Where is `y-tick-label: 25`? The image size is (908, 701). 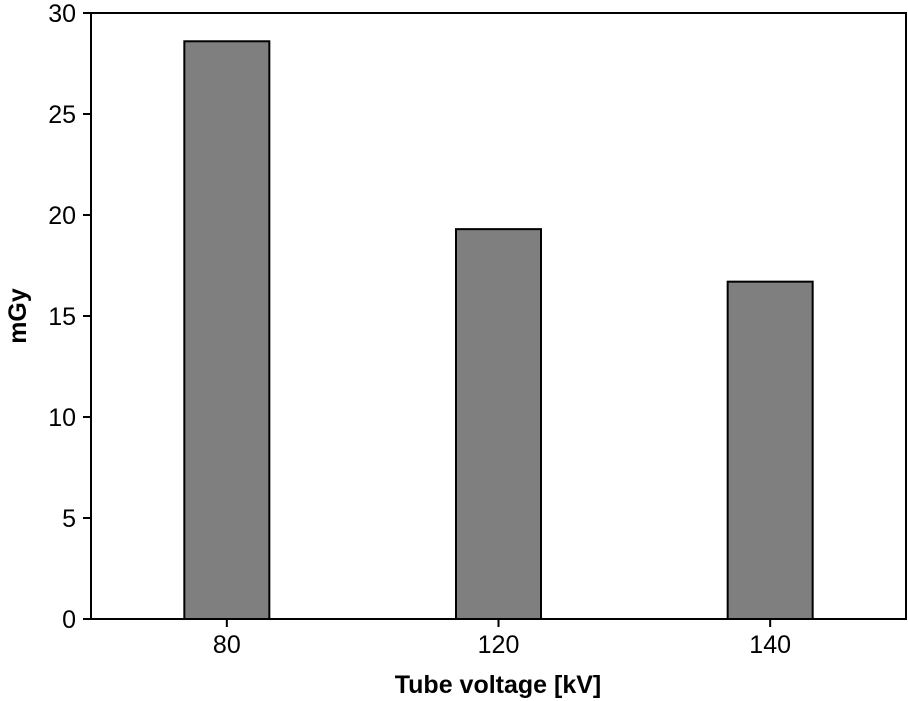
y-tick-label: 25 is located at coordinates (62, 115).